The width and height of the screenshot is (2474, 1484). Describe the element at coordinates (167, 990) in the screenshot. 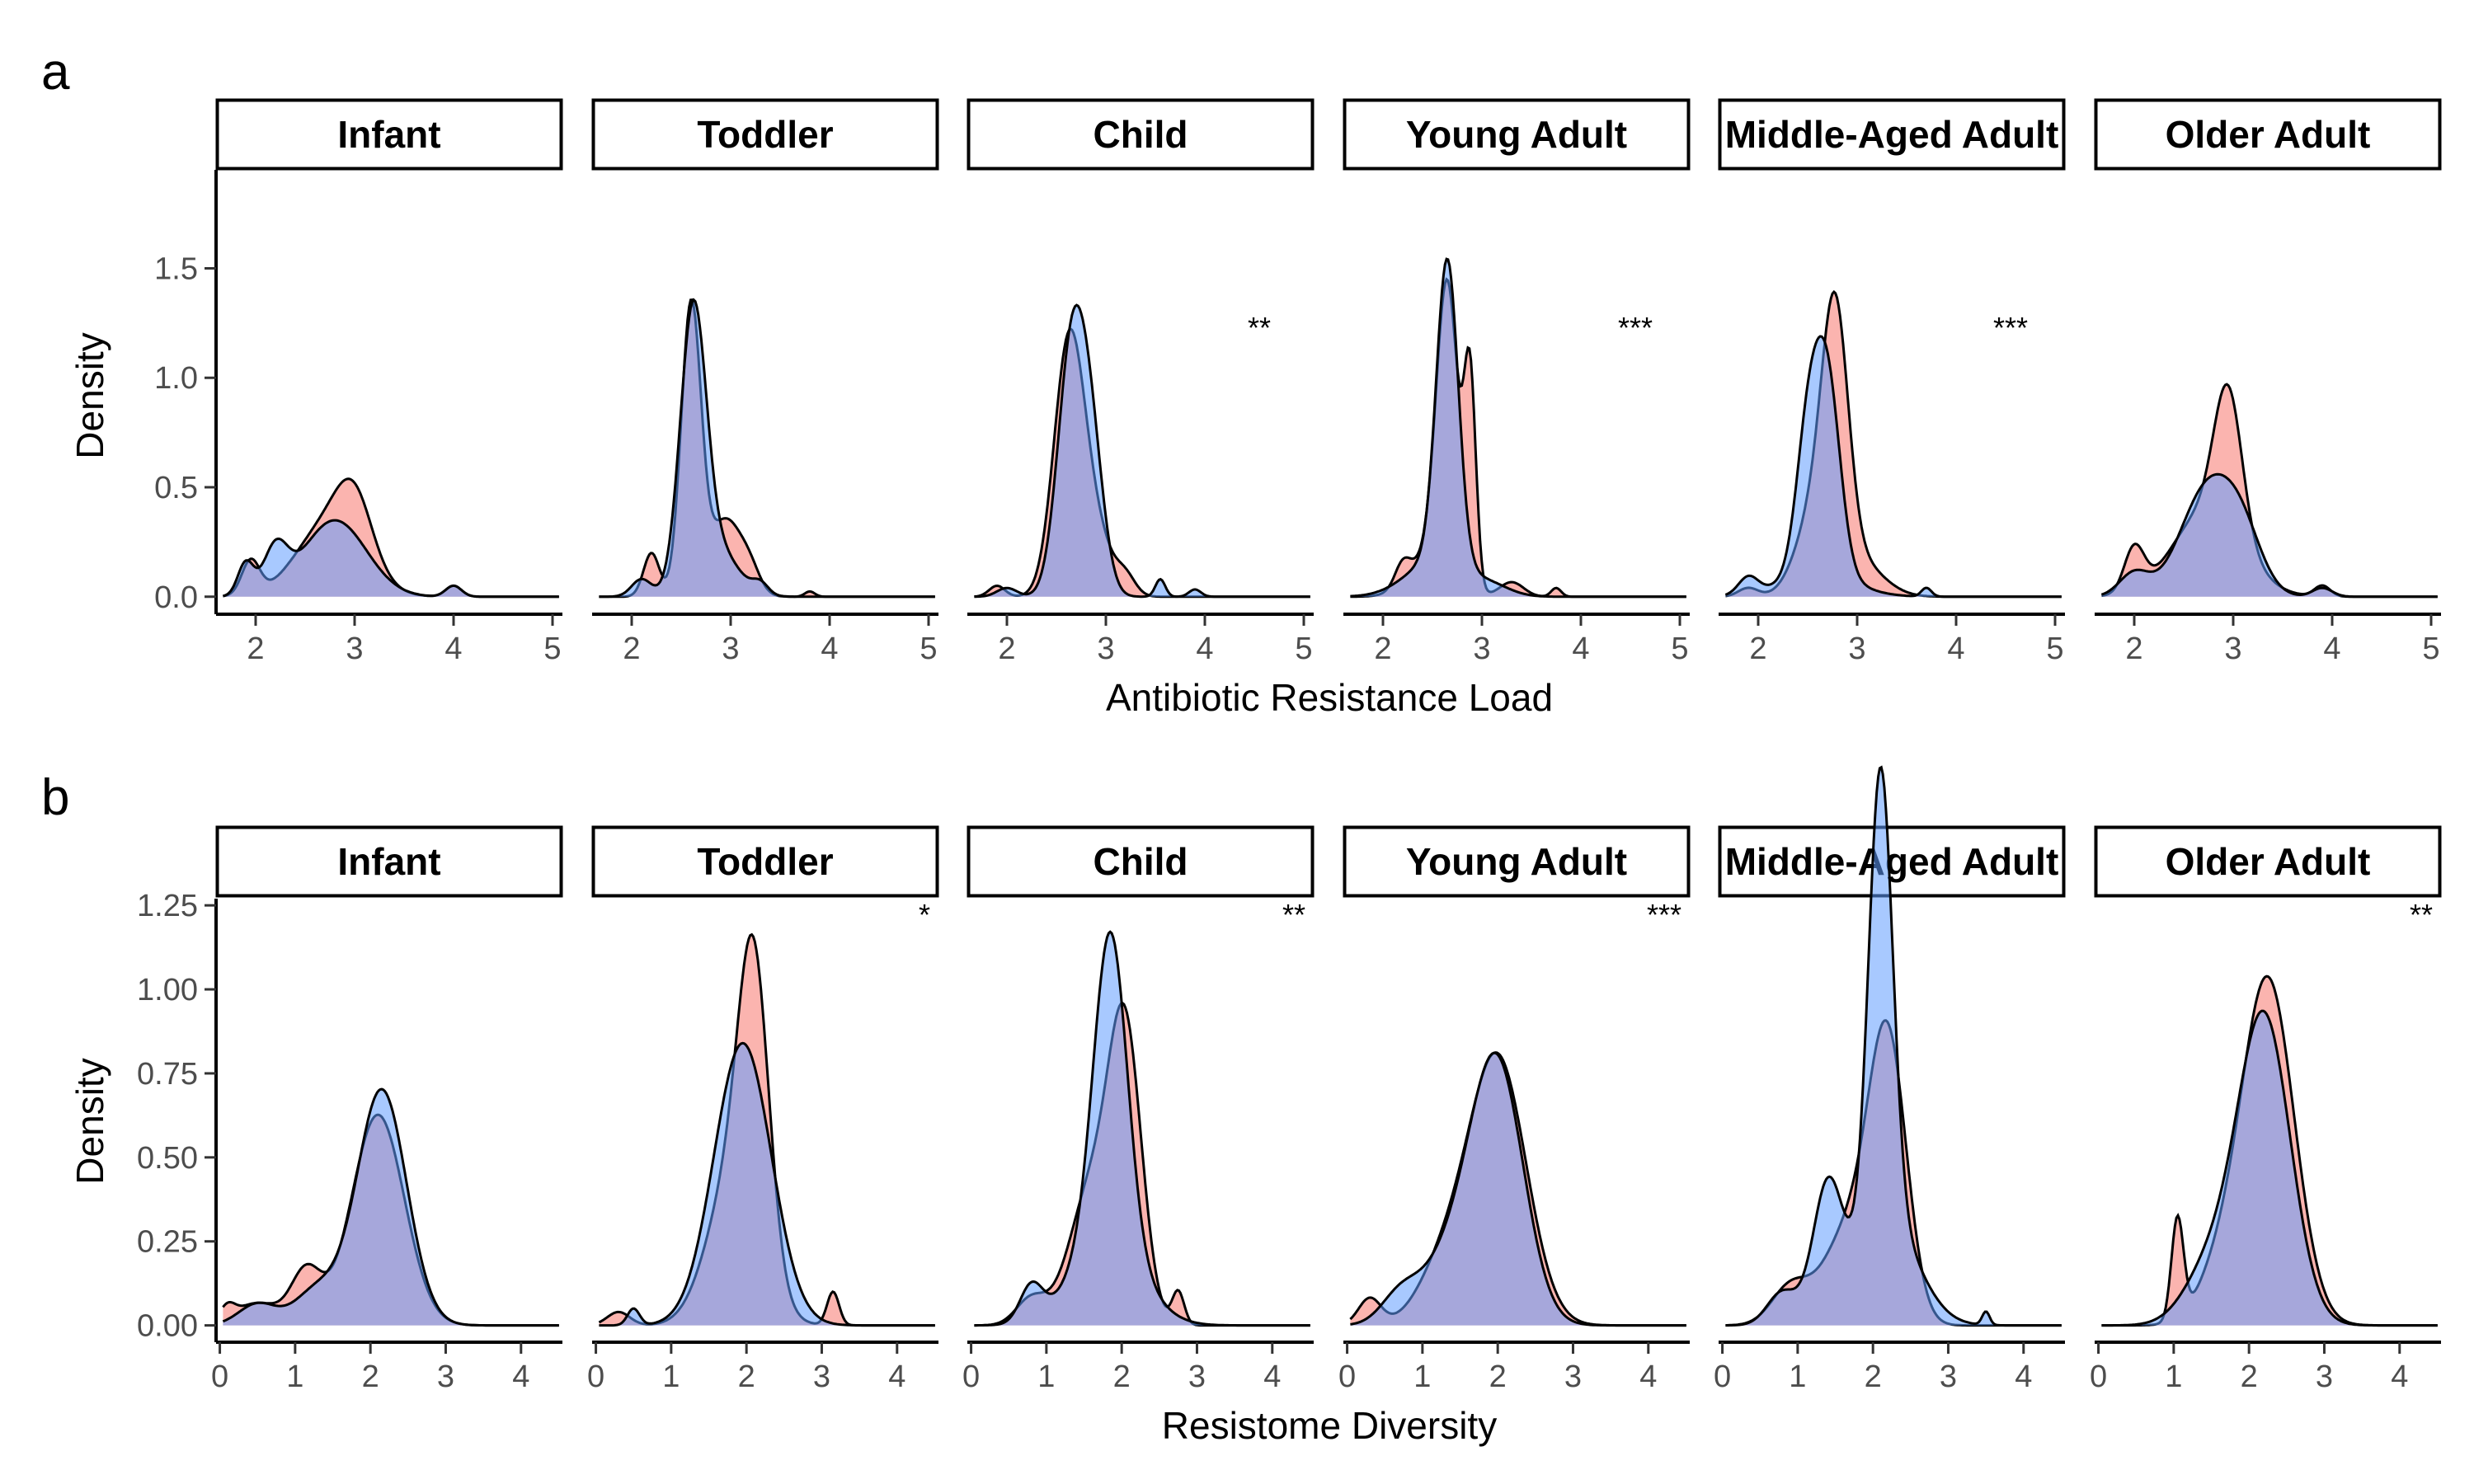

I see `y-tick-label: 1.00` at that location.